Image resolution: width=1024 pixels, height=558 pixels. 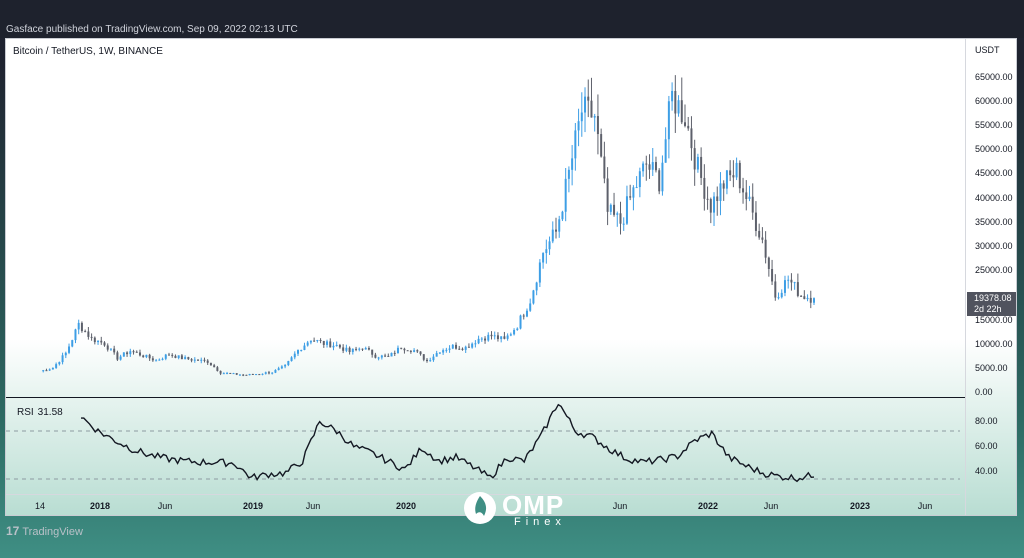 I want to click on price-tick: 65000.00, so click(x=994, y=77).